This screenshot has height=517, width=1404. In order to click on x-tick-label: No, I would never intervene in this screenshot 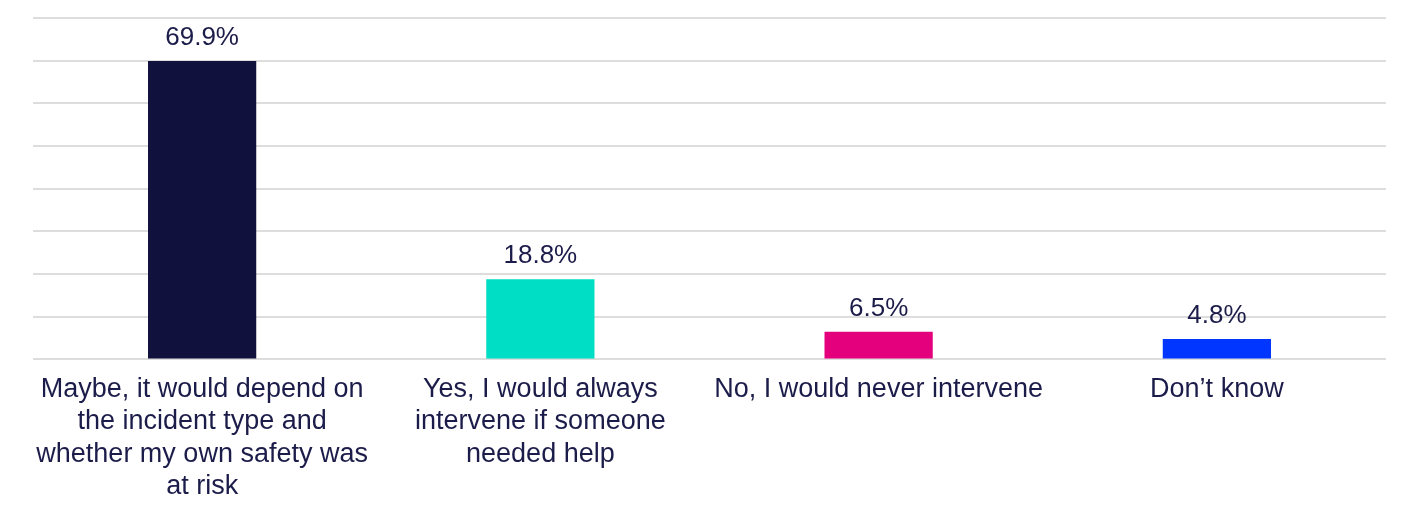, I will do `click(878, 388)`.